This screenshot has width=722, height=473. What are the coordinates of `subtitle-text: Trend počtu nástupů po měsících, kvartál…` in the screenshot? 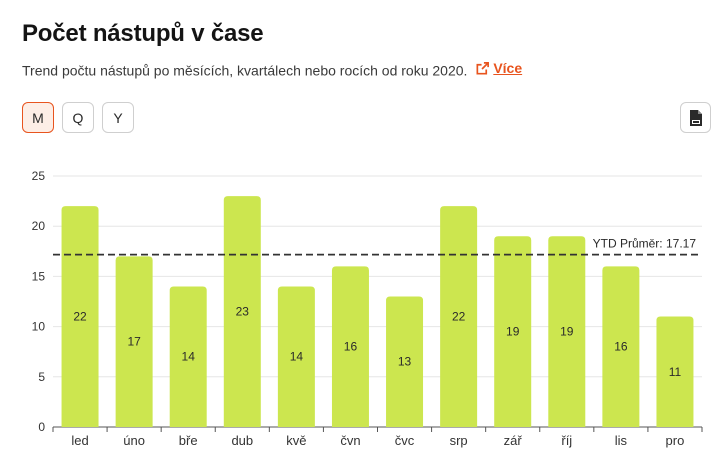 It's located at (245, 70).